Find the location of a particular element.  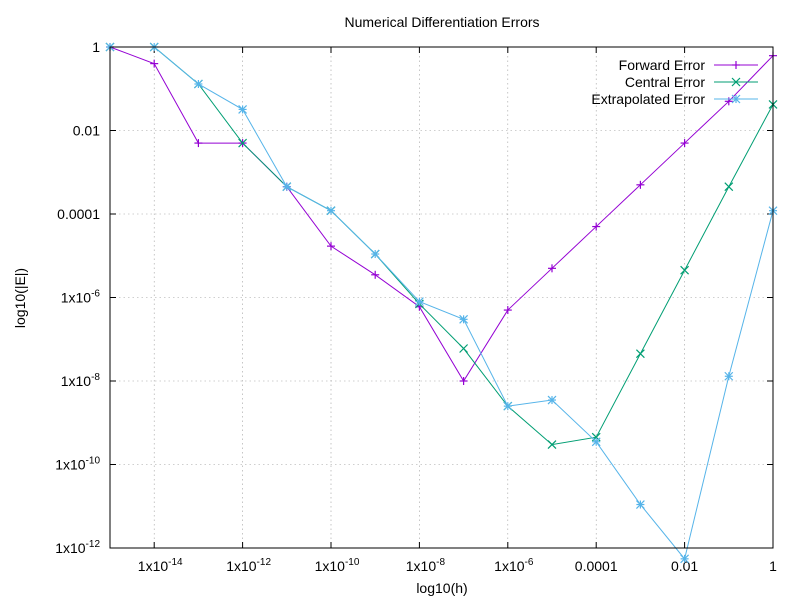

x-axis-label: log10(h) is located at coordinates (441, 588).